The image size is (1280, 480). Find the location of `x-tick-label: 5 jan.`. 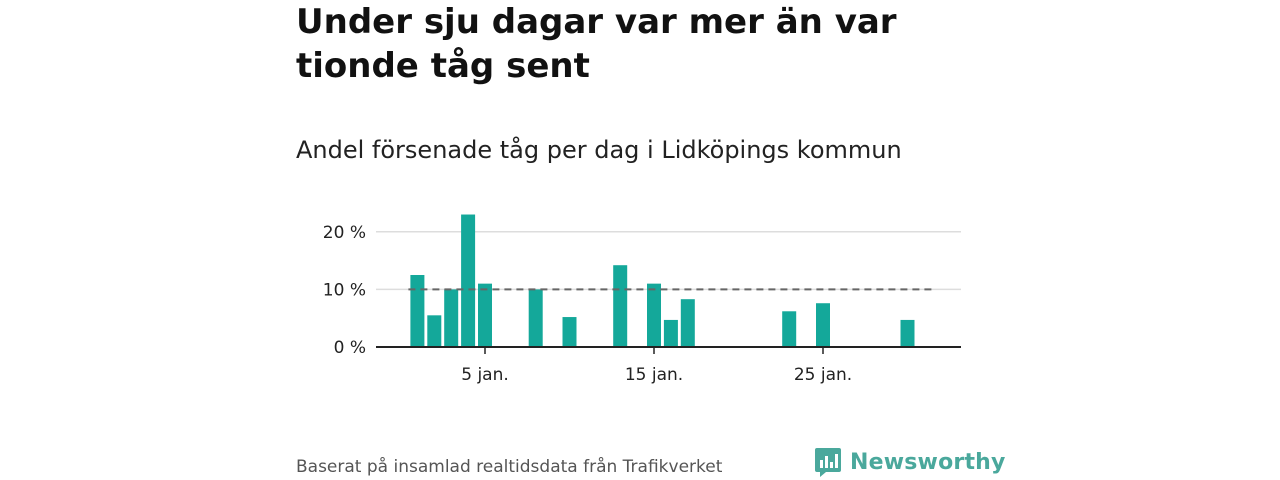

x-tick-label: 5 jan. is located at coordinates (485, 375).